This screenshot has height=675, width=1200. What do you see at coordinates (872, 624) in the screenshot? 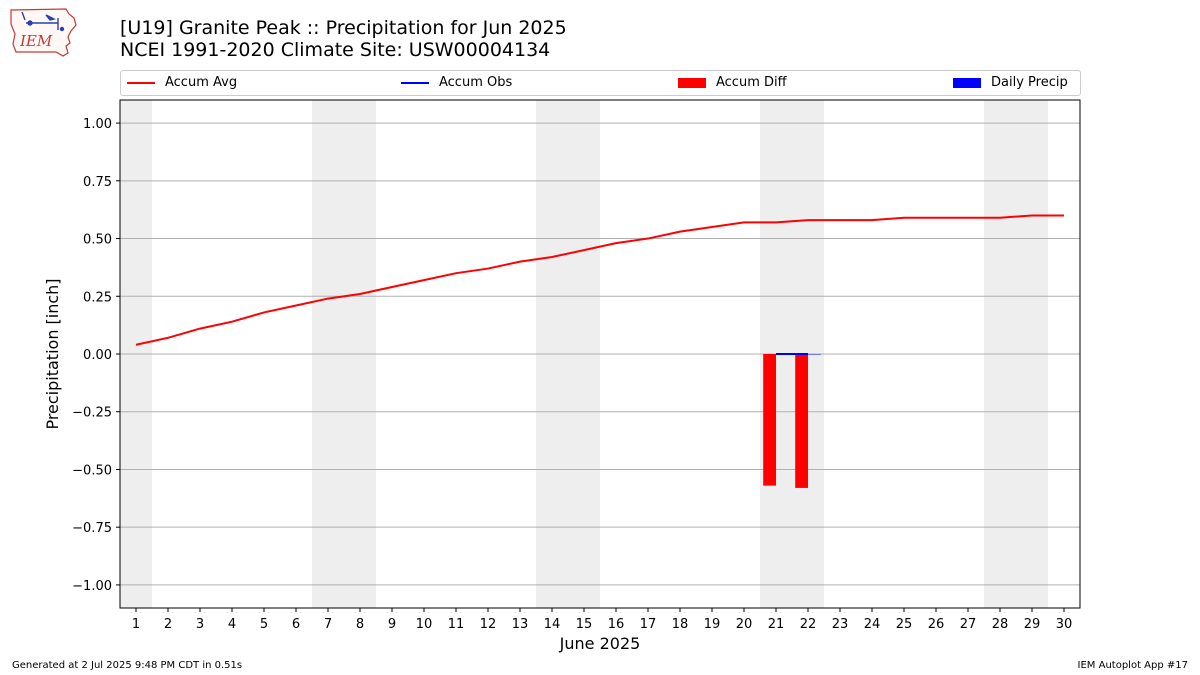
I see `x-tick-label: 24` at bounding box center [872, 624].